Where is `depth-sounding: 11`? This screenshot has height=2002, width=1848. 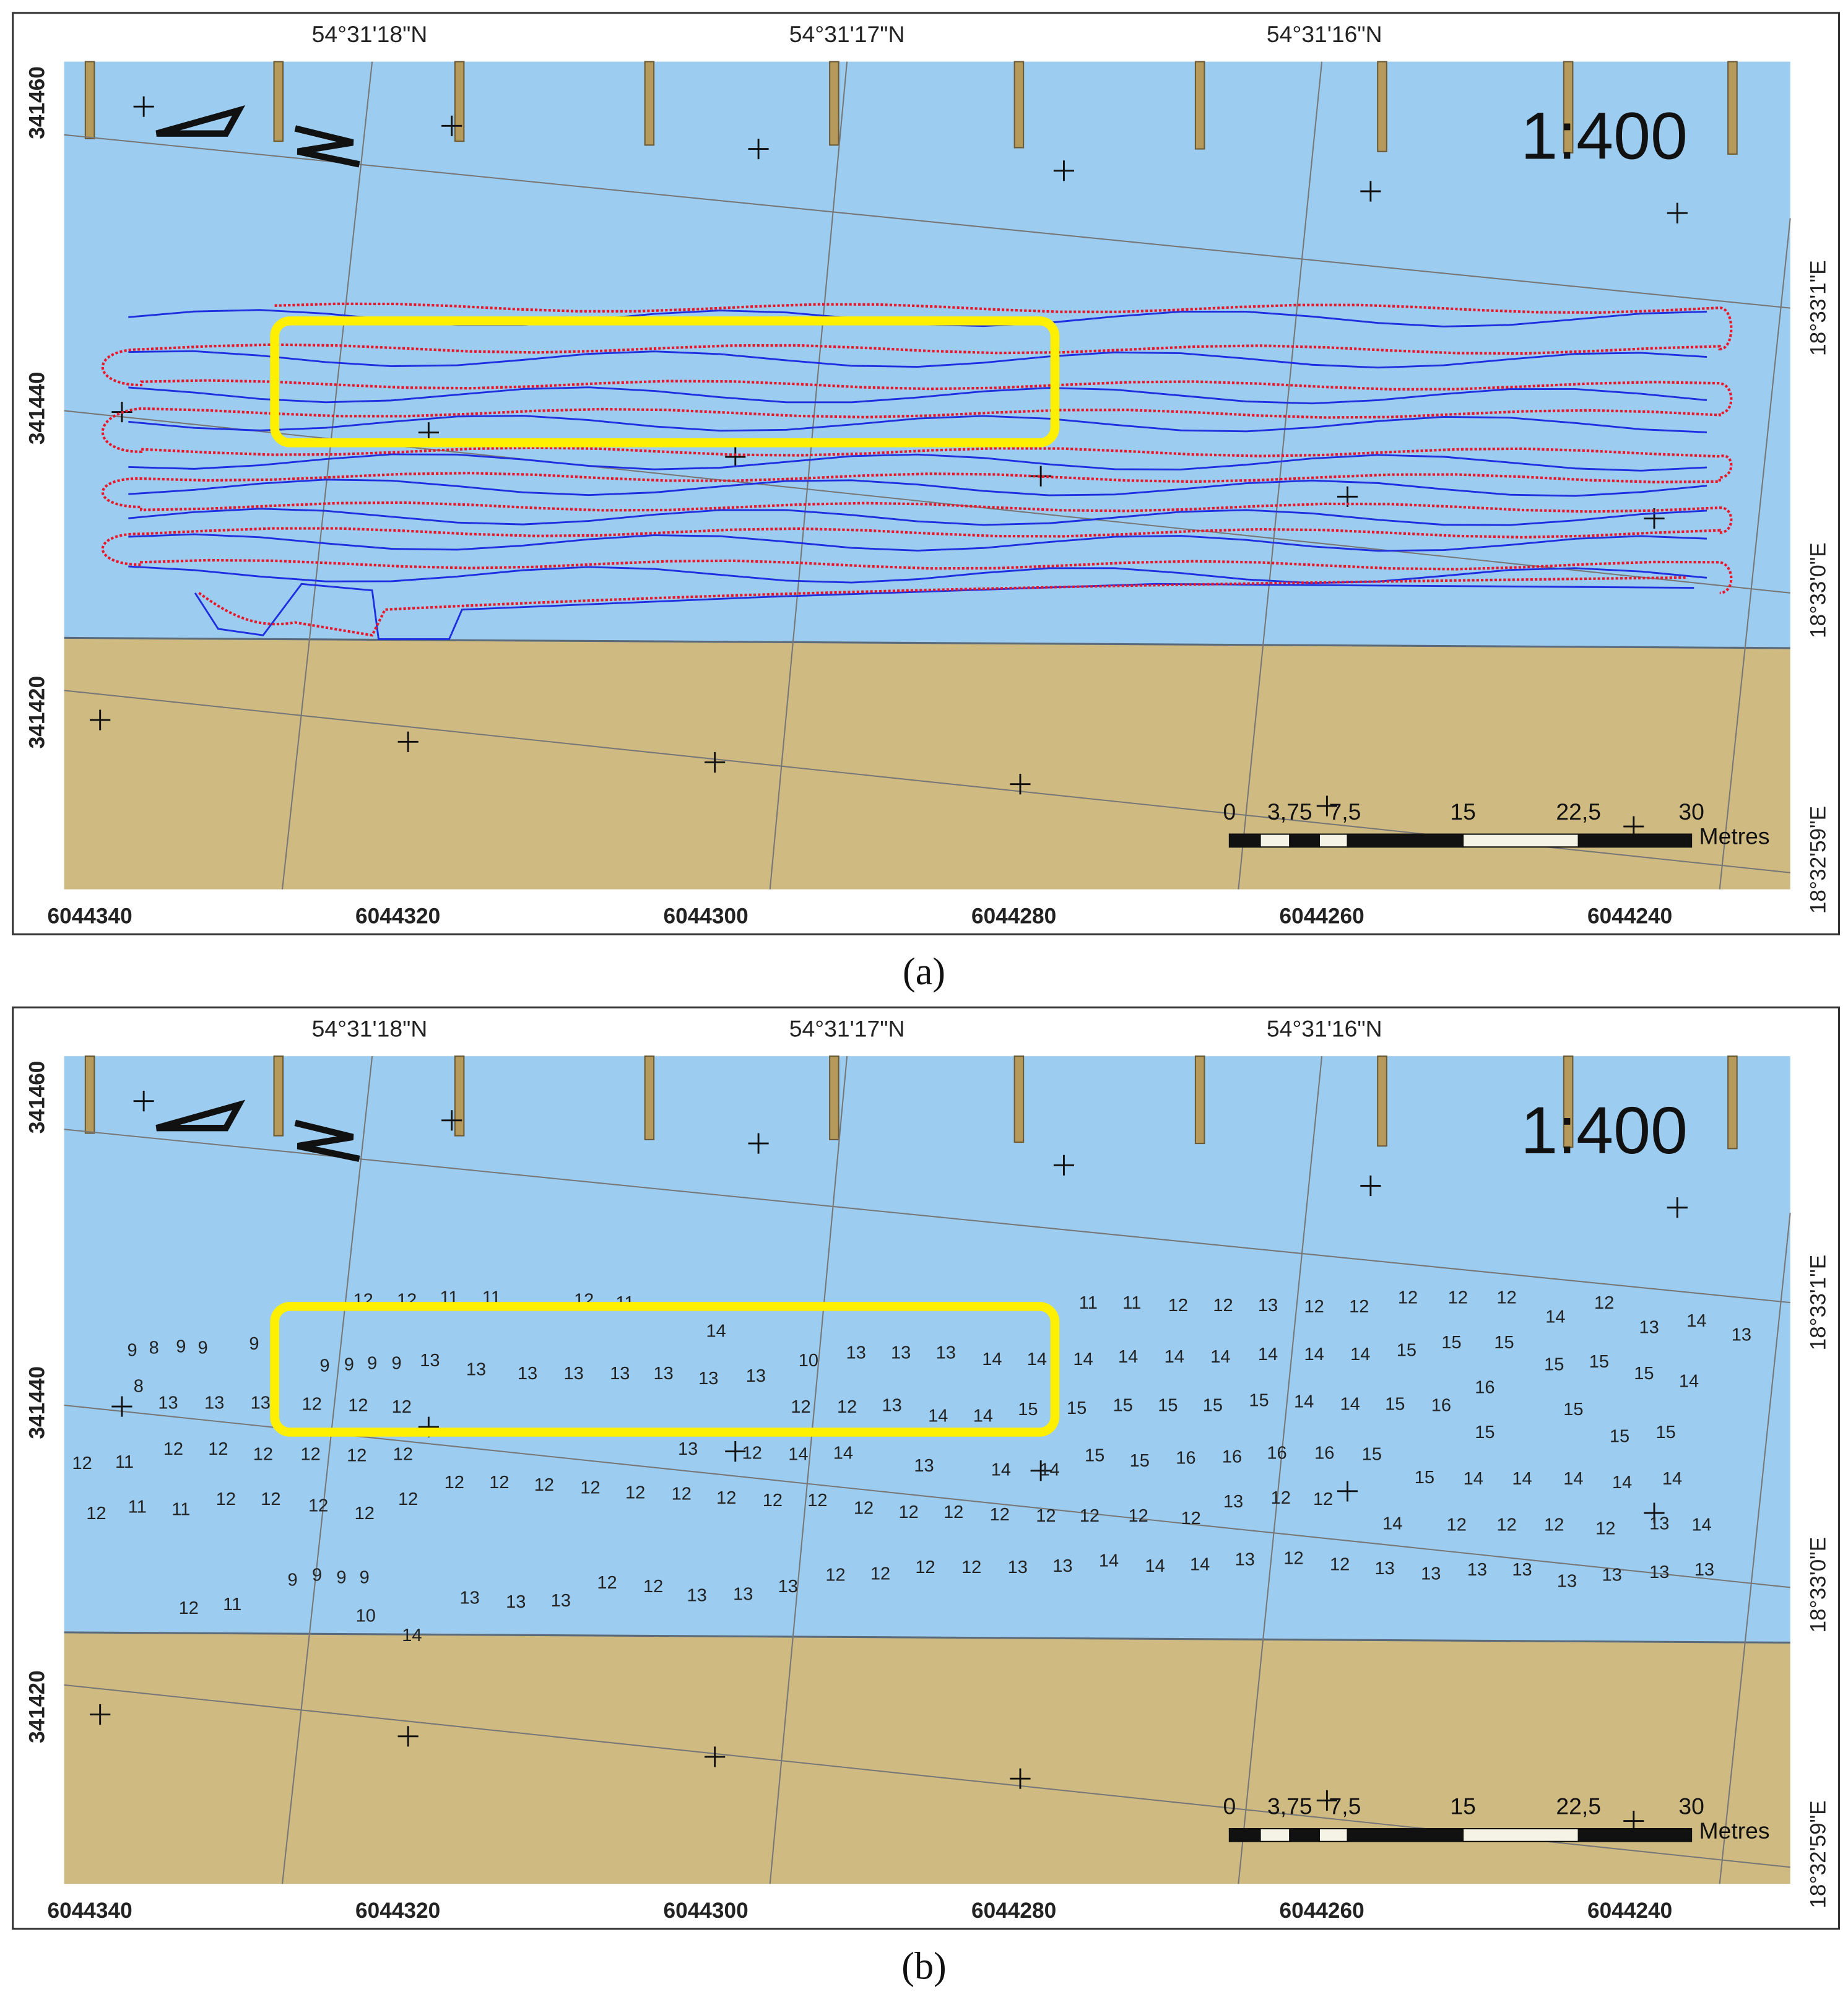 depth-sounding: 11 is located at coordinates (1088, 1303).